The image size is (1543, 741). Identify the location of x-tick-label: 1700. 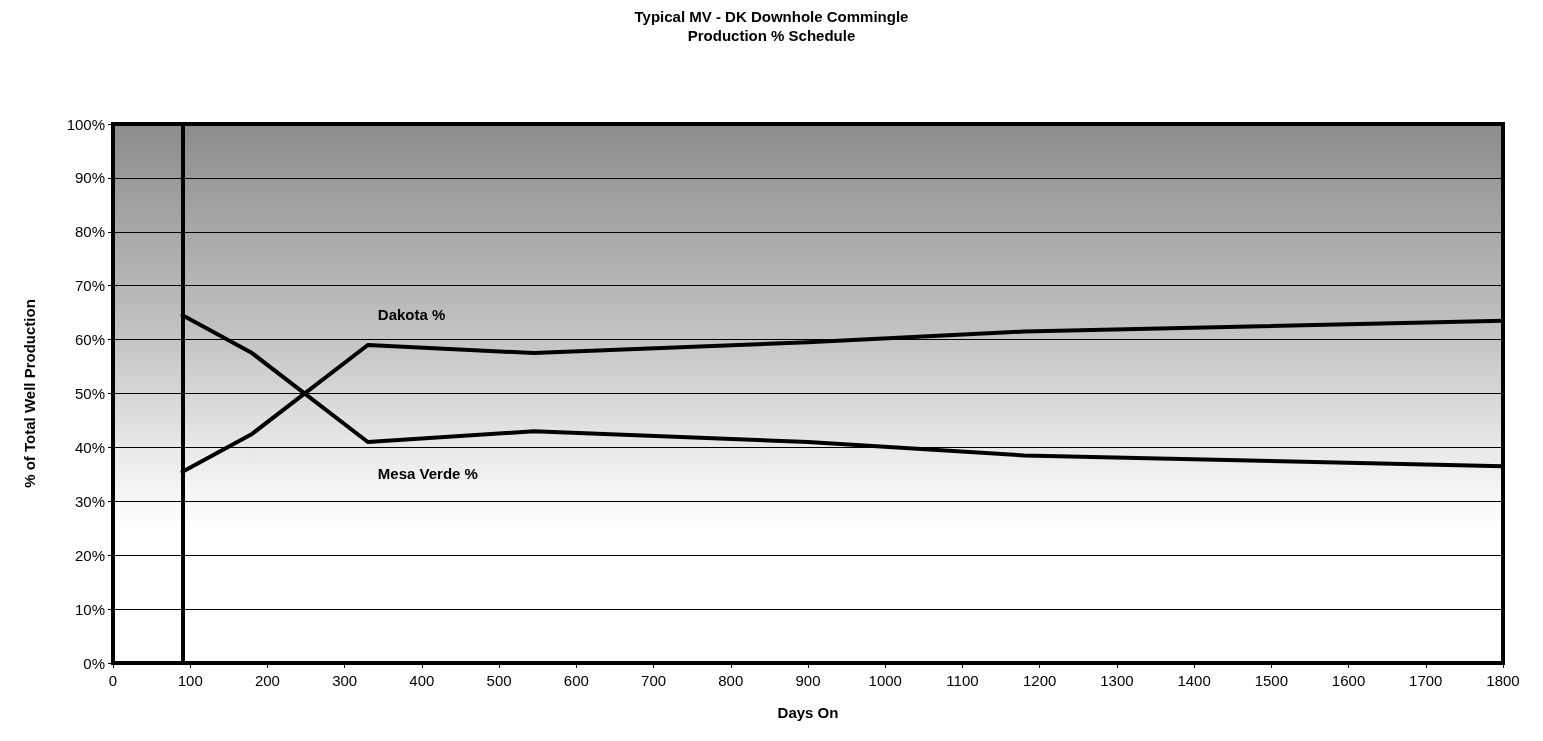
(1426, 680).